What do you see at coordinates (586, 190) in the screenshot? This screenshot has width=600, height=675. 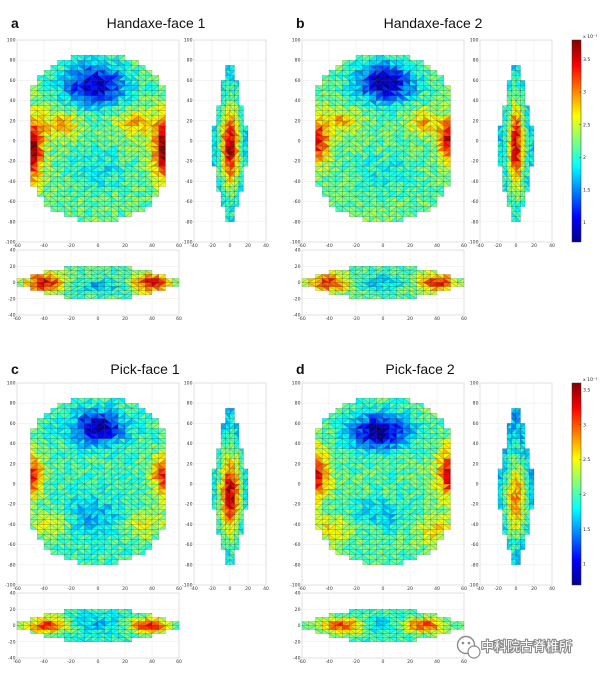 I see `colorbar-tick-label: 1.5` at bounding box center [586, 190].